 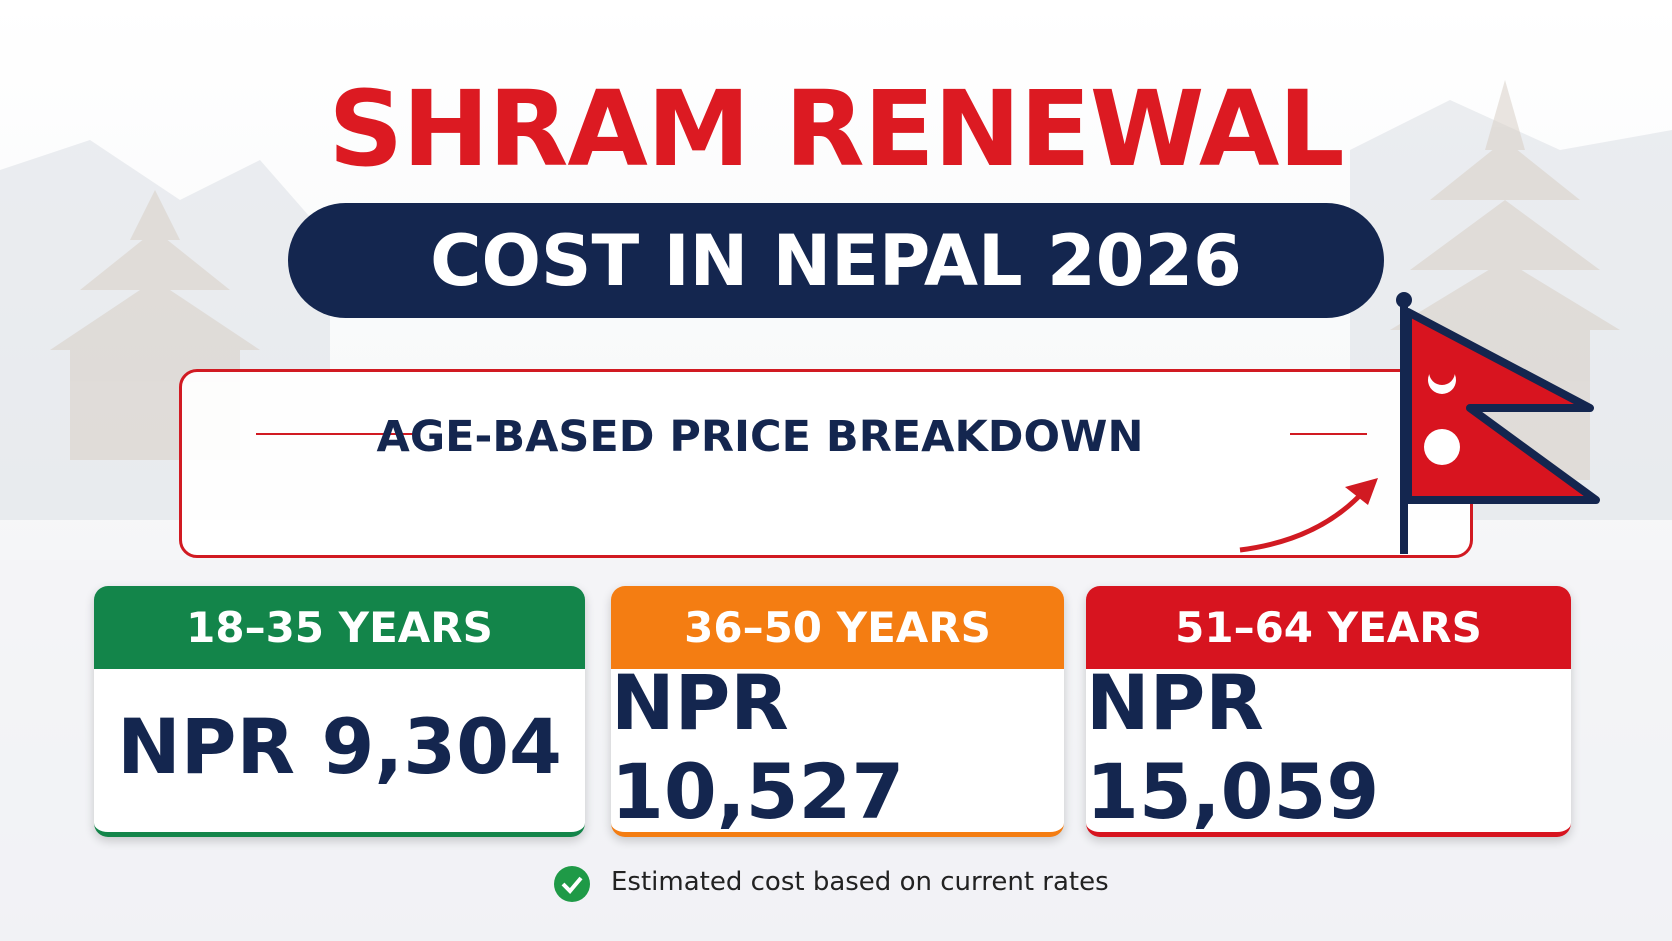 What do you see at coordinates (760, 437) in the screenshot?
I see `banner-label: AGE-BASED PRICE BREAKDOWN` at bounding box center [760, 437].